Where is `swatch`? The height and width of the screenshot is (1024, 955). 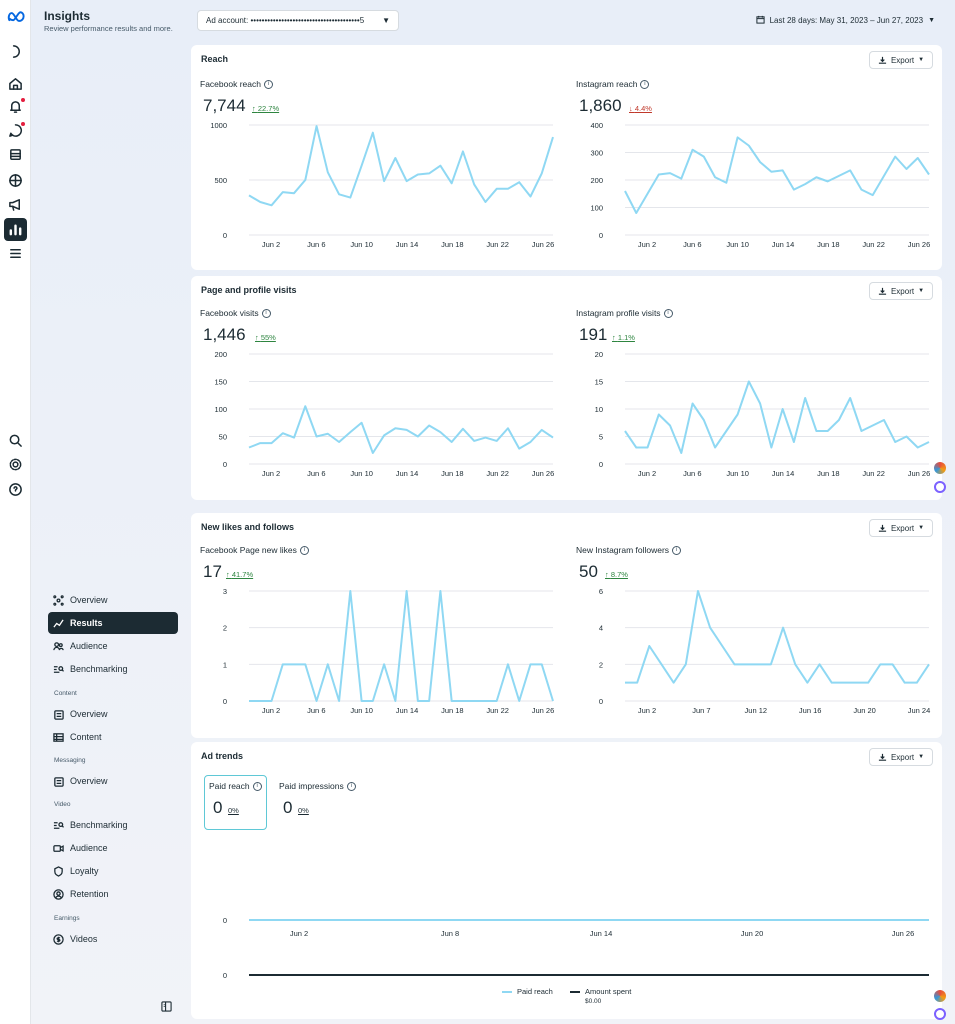
swatch is located at coordinates (507, 991).